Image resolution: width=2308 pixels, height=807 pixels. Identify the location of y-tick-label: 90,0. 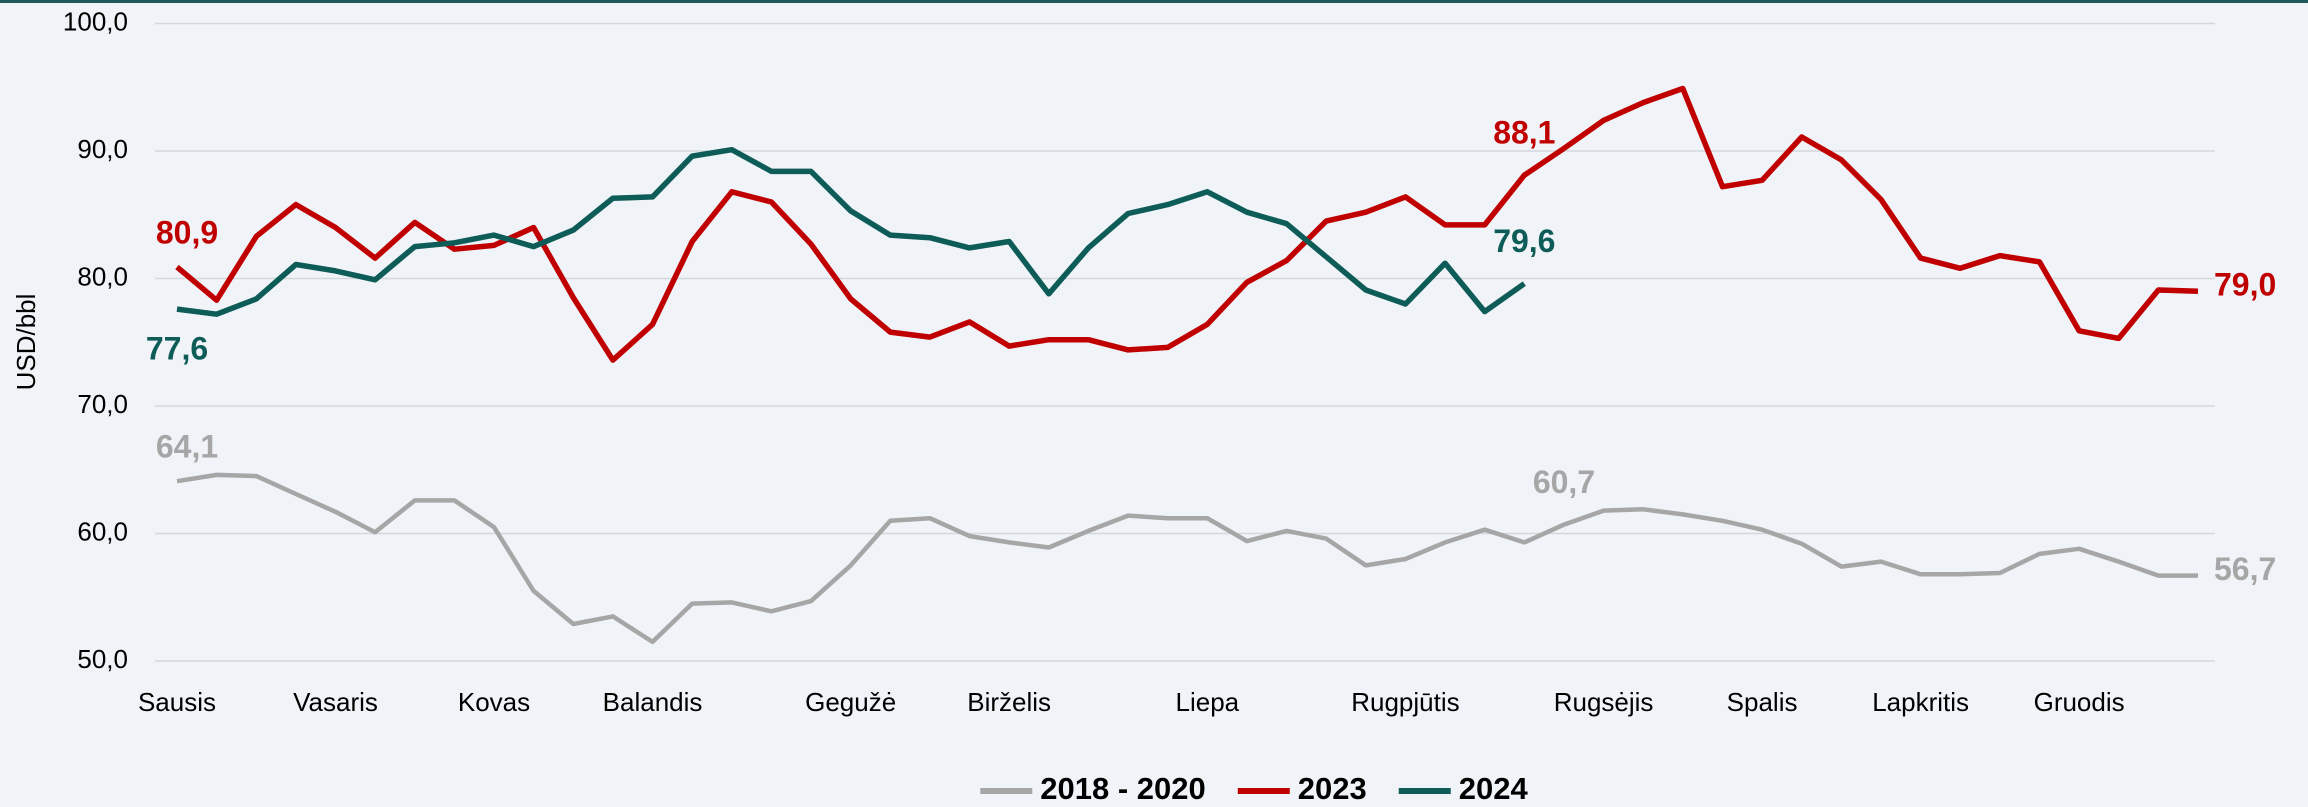
(102, 149).